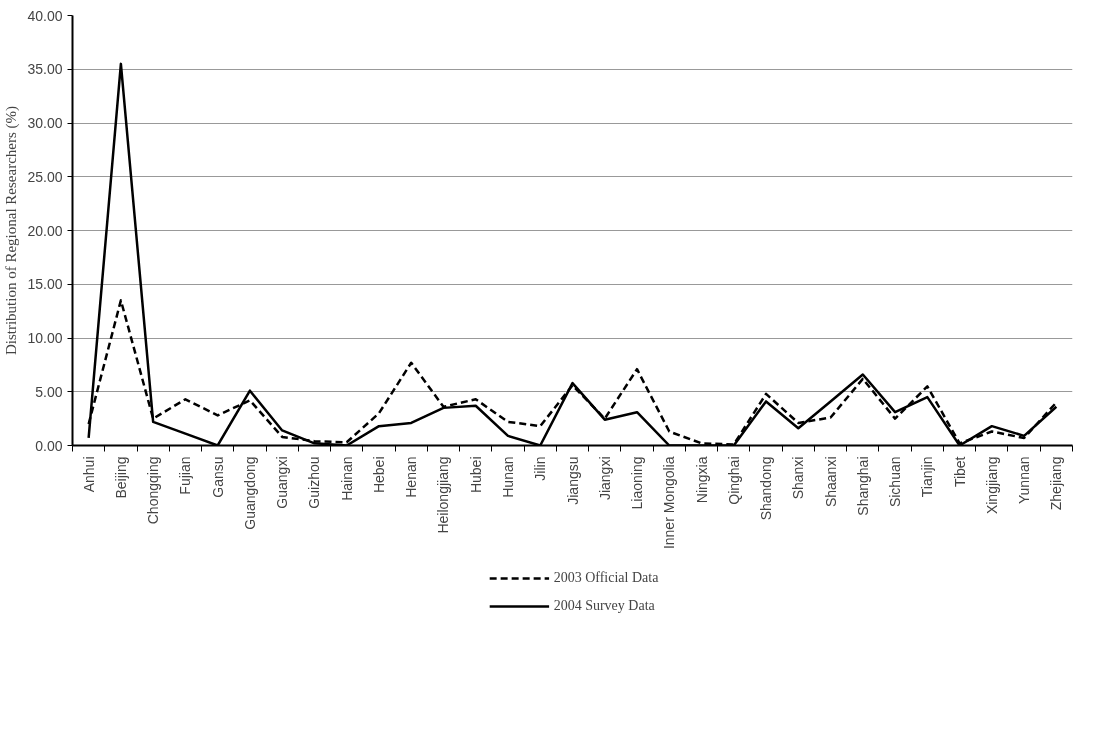  I want to click on y-tick-label: 35.00, so click(45, 69).